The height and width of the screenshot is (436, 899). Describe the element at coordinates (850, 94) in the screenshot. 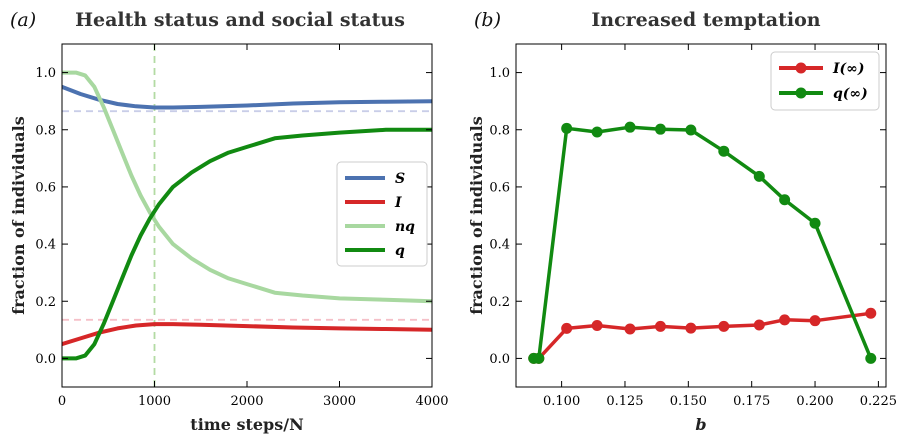

I see `legend-label: q(∞)` at that location.